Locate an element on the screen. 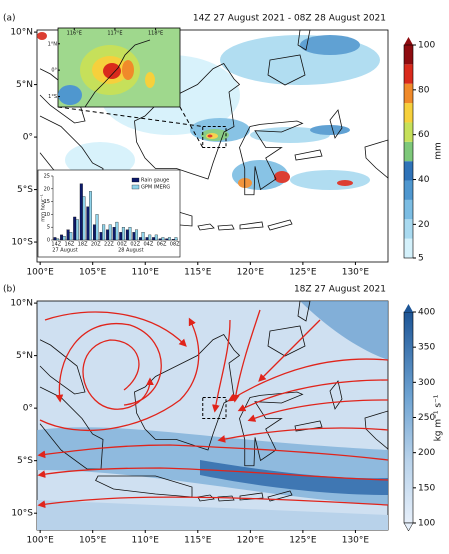 Image resolution: width=449 pixels, height=554 pixels. x-tick-label: 04Z is located at coordinates (148, 245).